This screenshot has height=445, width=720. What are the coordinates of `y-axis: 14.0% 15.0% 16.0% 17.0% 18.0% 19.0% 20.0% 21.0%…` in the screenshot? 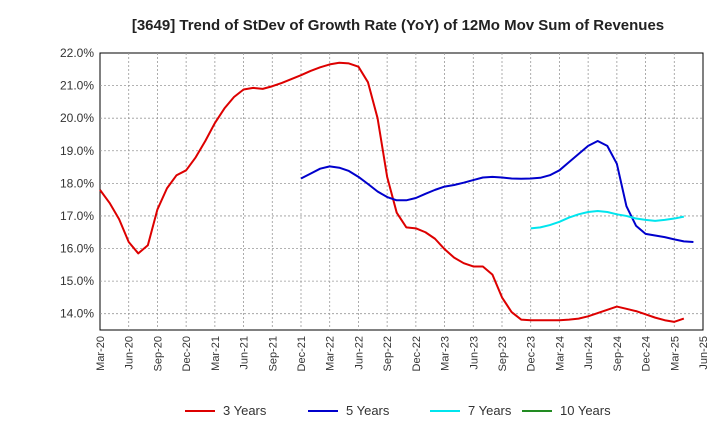 It's located at (77, 183).